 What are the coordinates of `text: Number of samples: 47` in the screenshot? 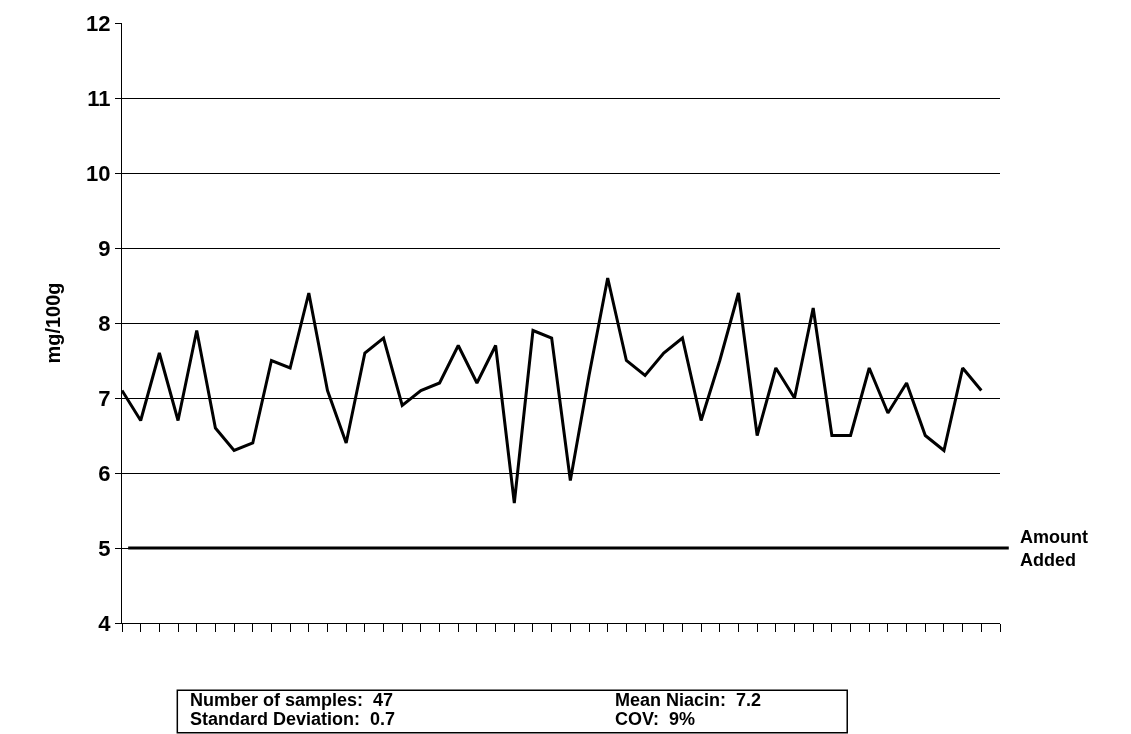 It's located at (292, 700).